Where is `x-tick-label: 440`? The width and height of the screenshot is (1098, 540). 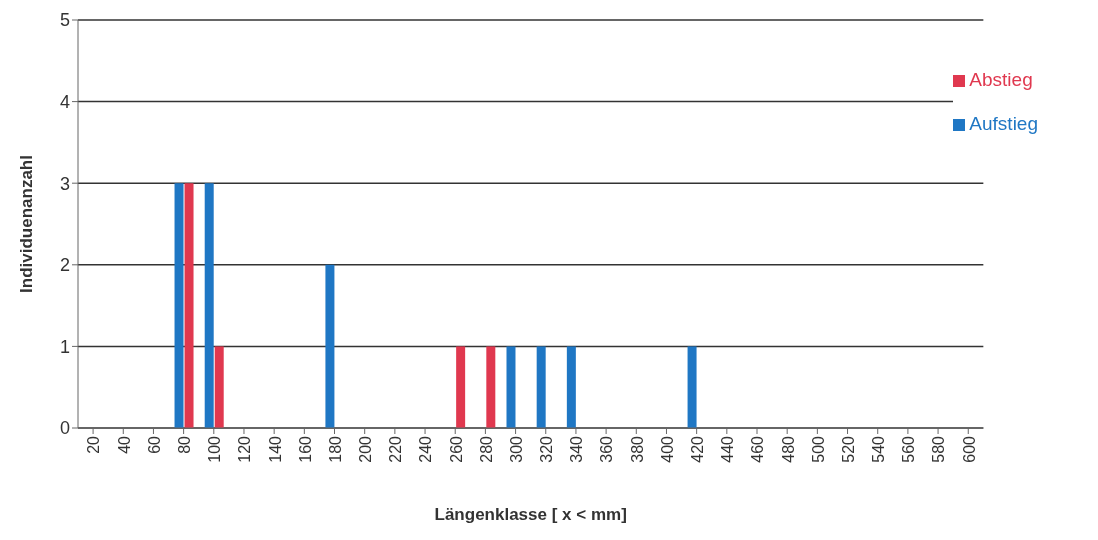
x-tick-label: 440 is located at coordinates (728, 449).